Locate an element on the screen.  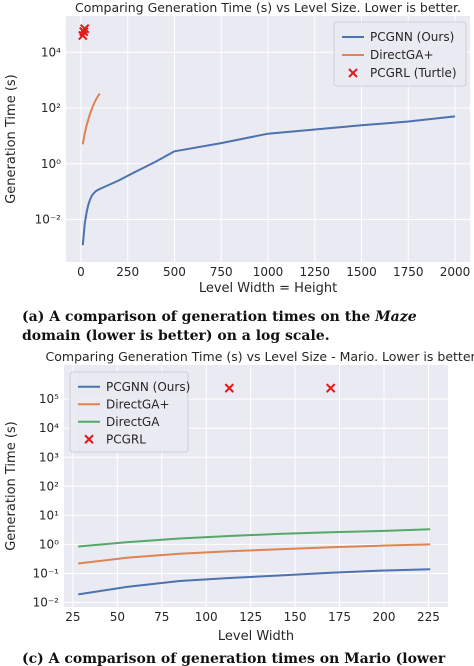
series-pcgnn-ours- is located at coordinates (254, 582).